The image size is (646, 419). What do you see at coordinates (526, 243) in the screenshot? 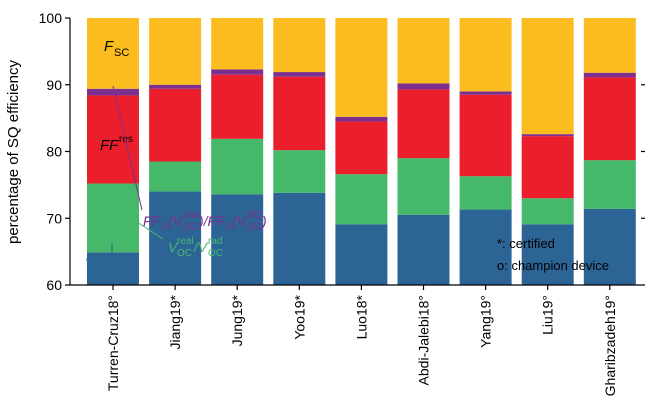
I see `note-certified: *: certified` at bounding box center [526, 243].